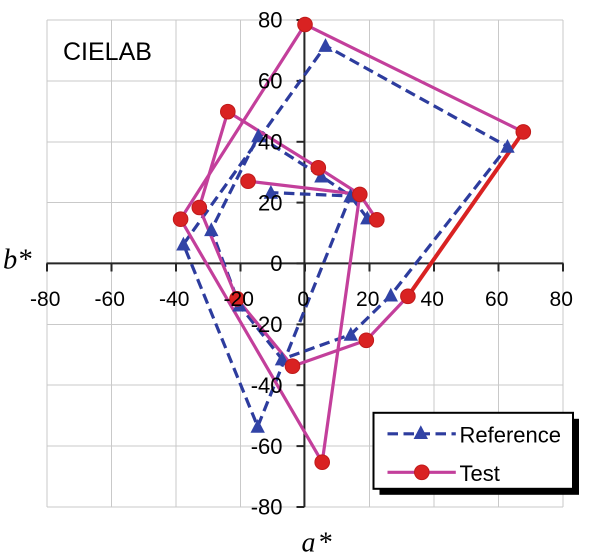  Describe the element at coordinates (107, 52) in the screenshot. I see `svg-text: CIELAB` at that location.